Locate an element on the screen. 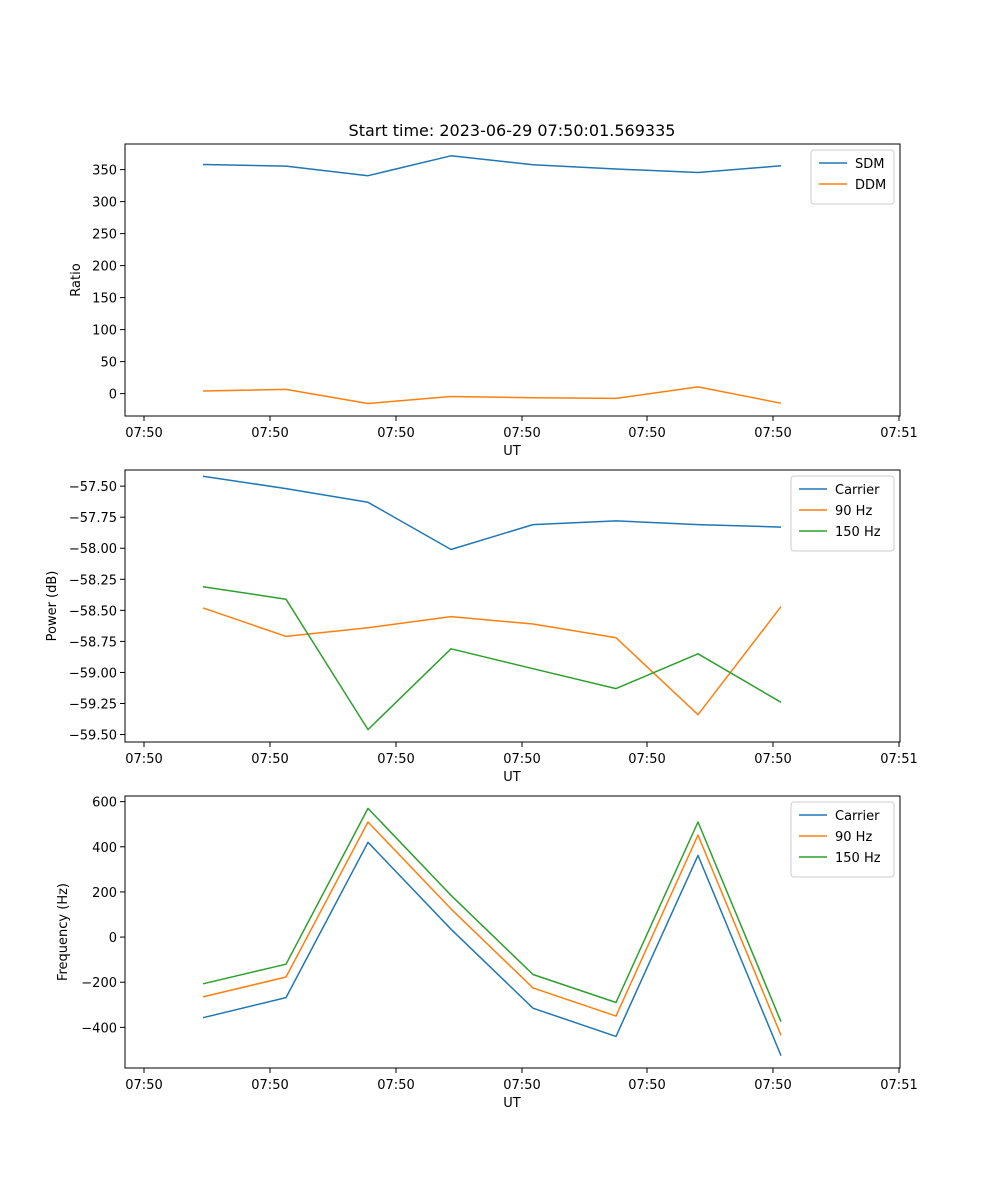  series-line-ddm is located at coordinates (492, 395).